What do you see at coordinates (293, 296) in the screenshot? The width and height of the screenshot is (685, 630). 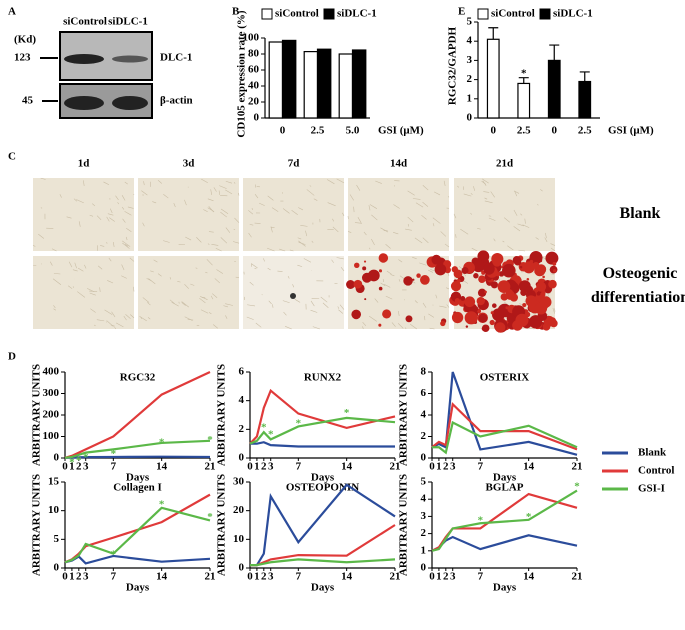 I see `debris` at bounding box center [293, 296].